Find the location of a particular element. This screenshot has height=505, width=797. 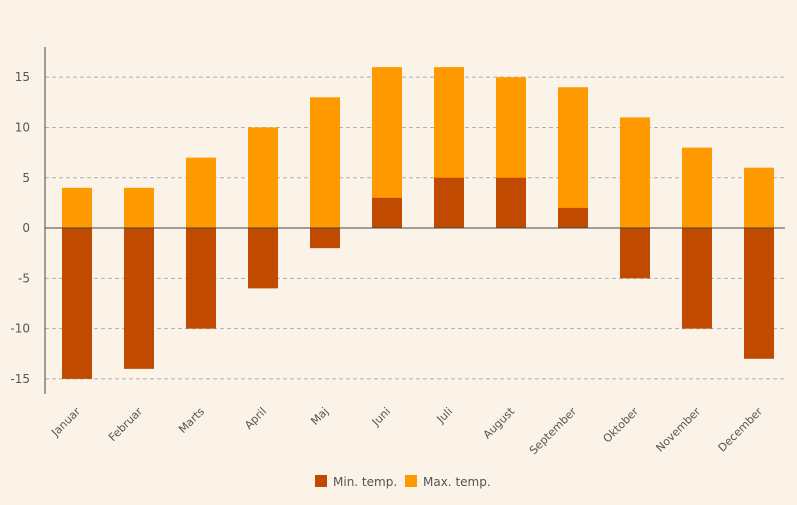

x-tick-label: Oktober is located at coordinates (621, 425).